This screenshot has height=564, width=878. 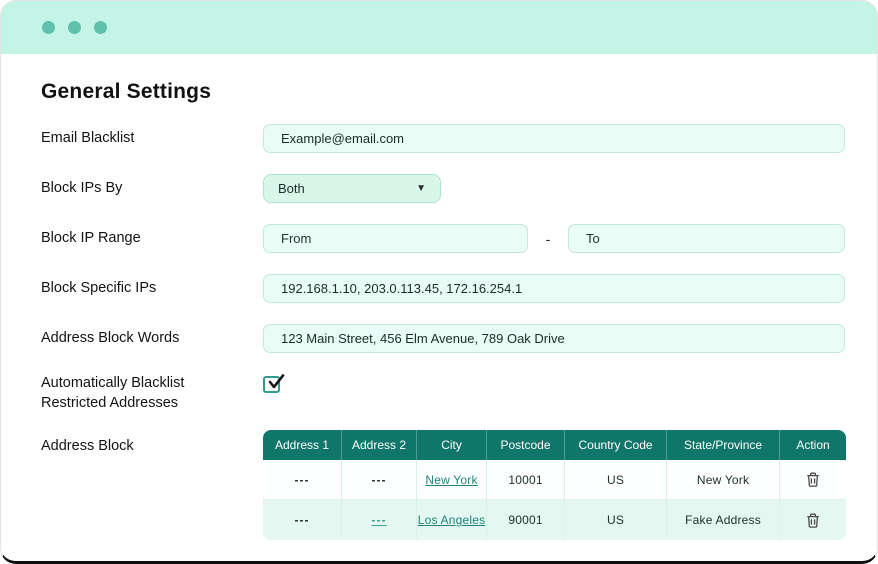 What do you see at coordinates (291, 188) in the screenshot?
I see `block-ips-by-selected-value: Both` at bounding box center [291, 188].